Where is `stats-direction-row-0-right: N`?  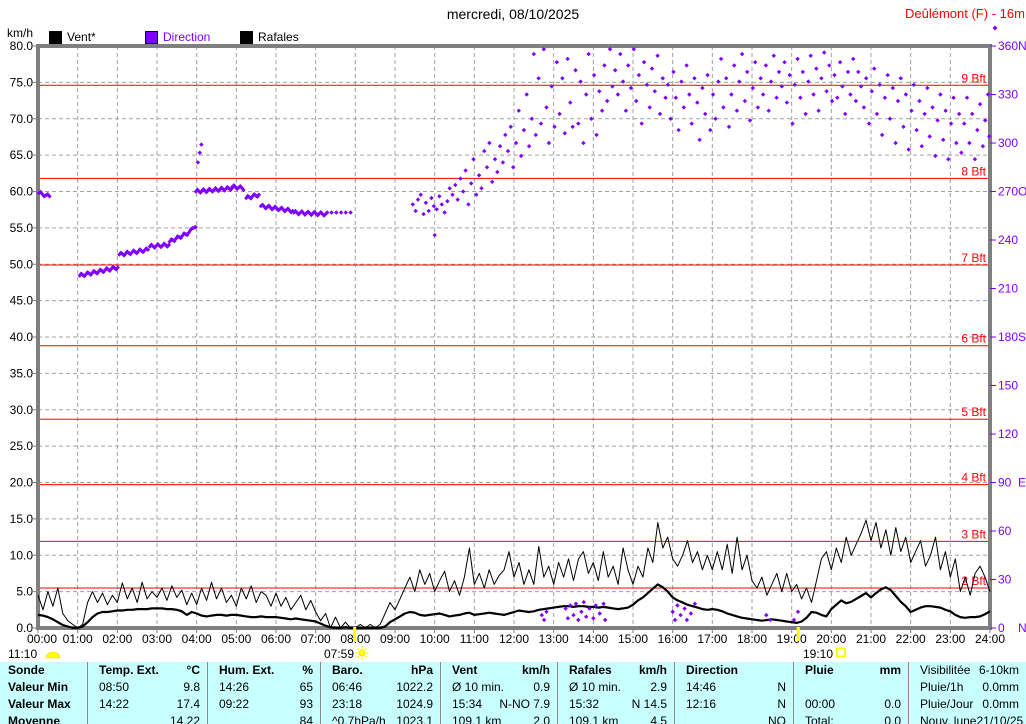
stats-direction-row-0-right: N is located at coordinates (781, 687).